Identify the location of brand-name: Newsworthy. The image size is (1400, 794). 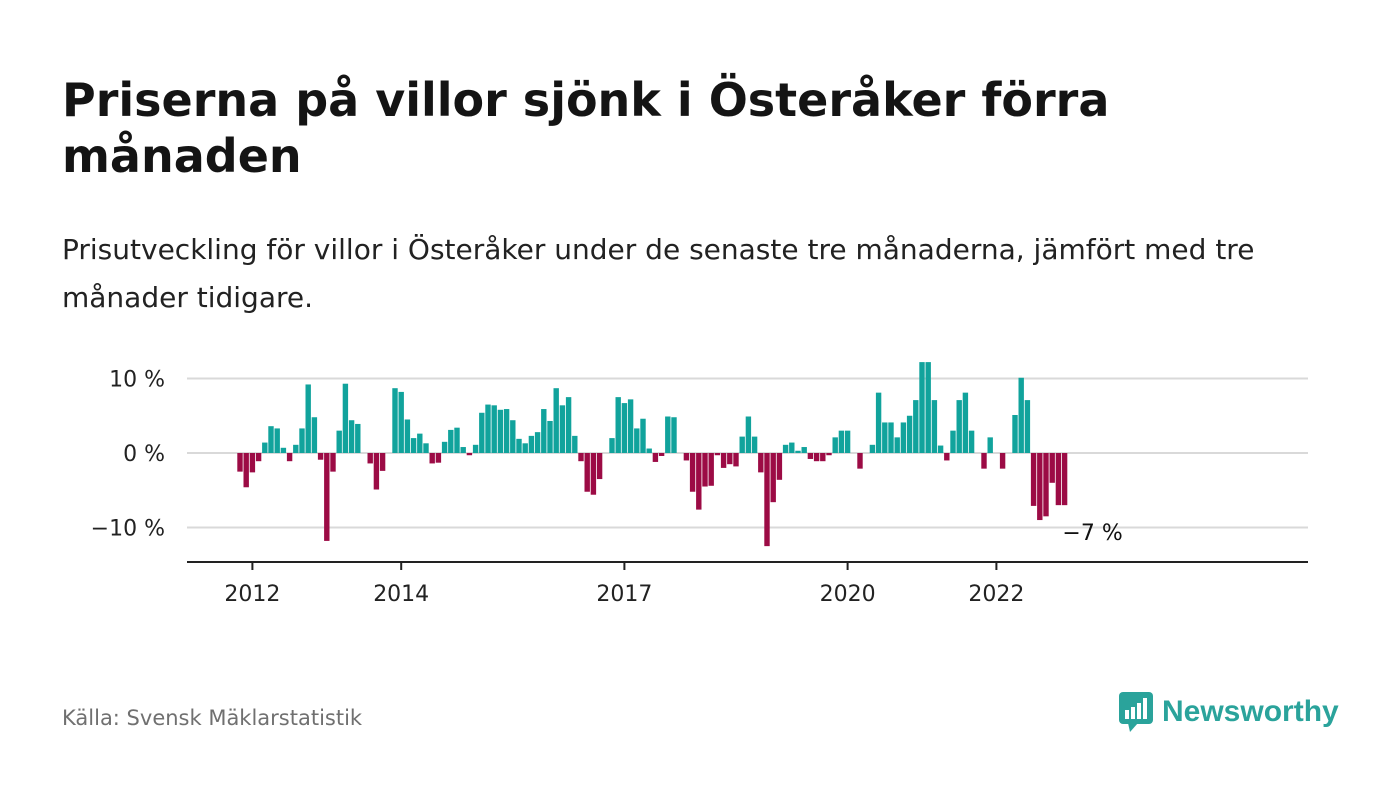
(1250, 711).